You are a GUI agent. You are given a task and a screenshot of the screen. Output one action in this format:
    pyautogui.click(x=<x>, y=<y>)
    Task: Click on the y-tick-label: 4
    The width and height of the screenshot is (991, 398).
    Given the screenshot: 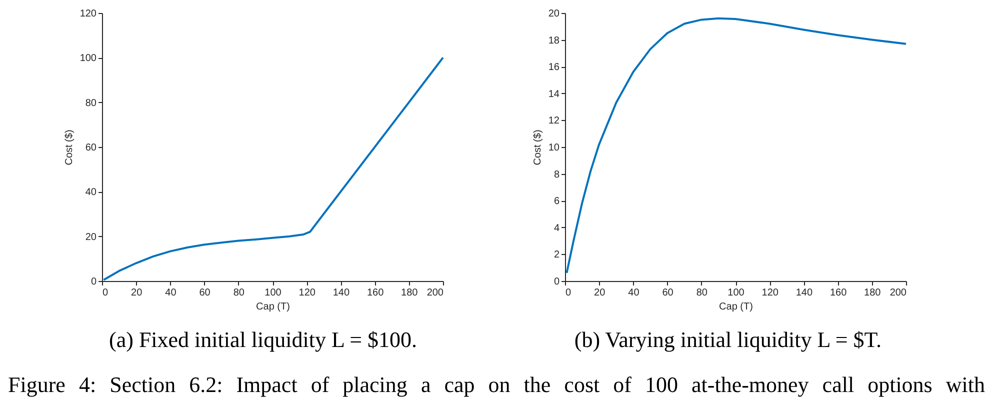 What is the action you would take?
    pyautogui.click(x=557, y=228)
    